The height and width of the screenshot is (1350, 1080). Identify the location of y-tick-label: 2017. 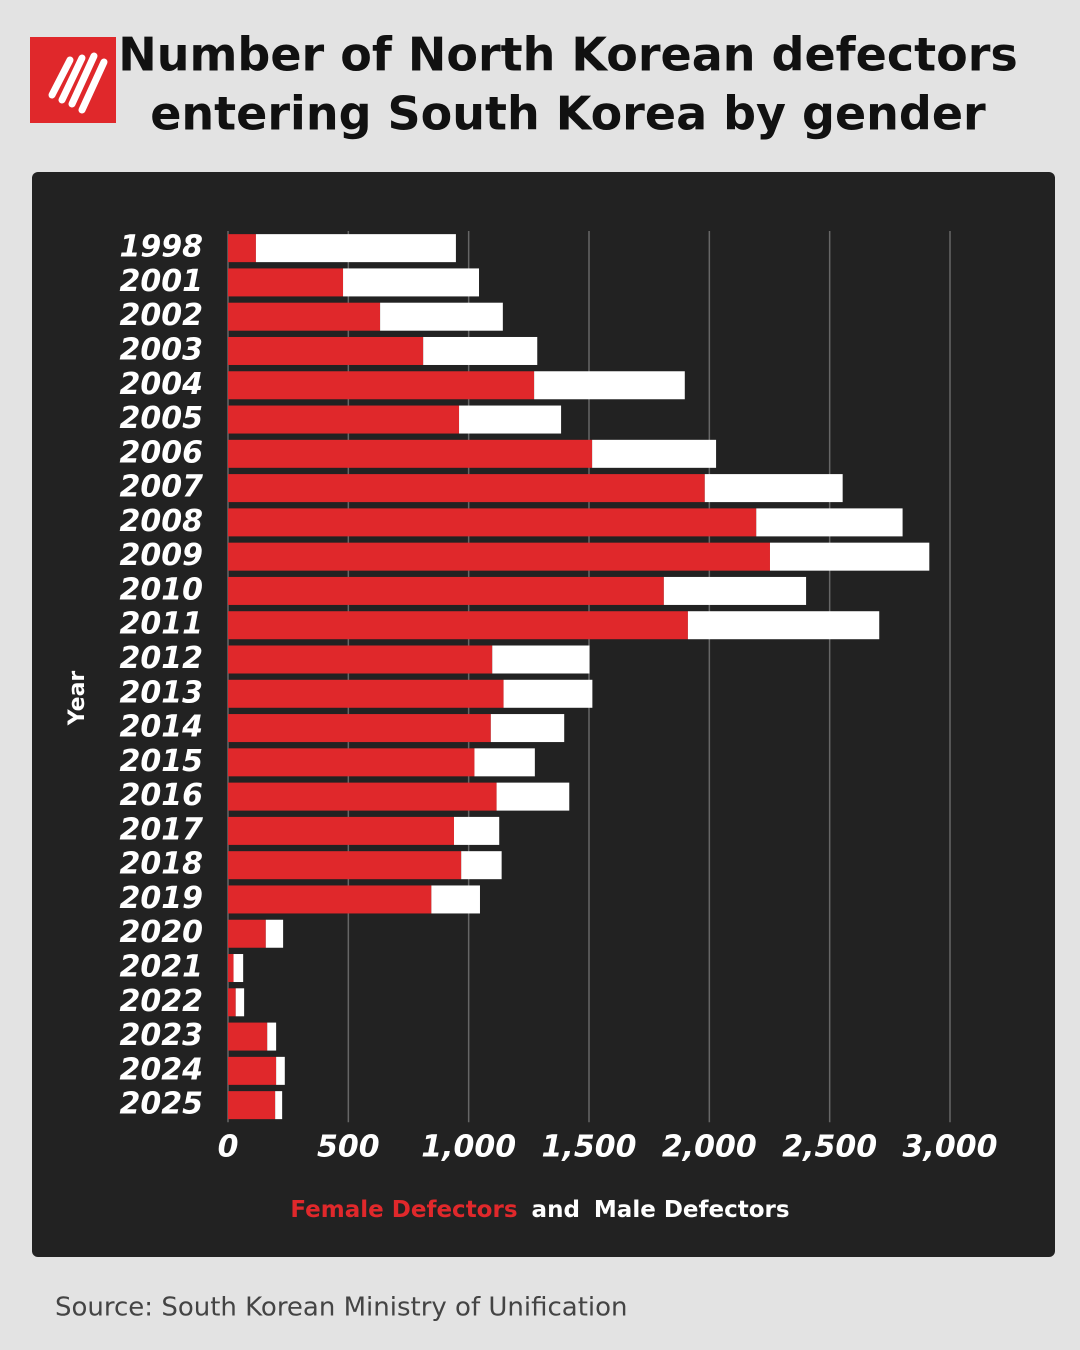
(162, 829).